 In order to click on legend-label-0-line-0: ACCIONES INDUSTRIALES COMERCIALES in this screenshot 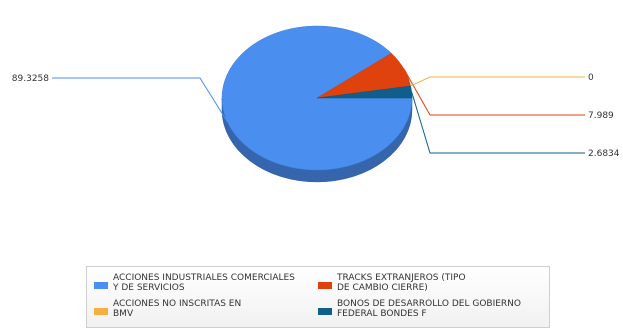, I will do `click(204, 278)`.